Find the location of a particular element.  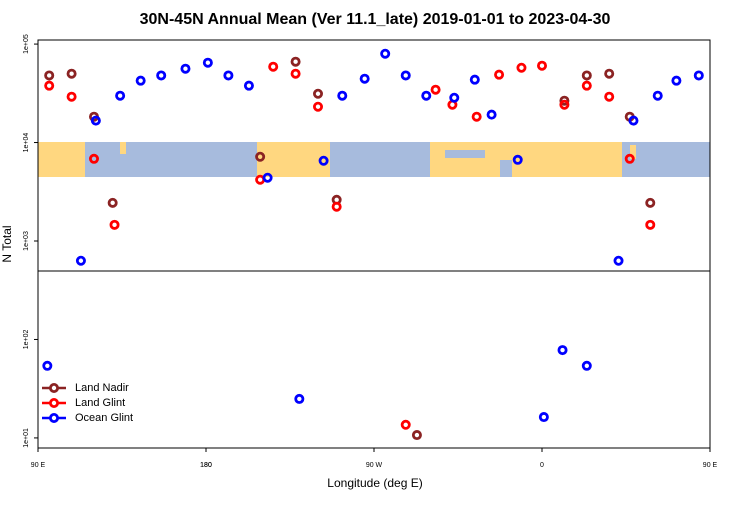

y-axis-label: N Total is located at coordinates (7, 243).